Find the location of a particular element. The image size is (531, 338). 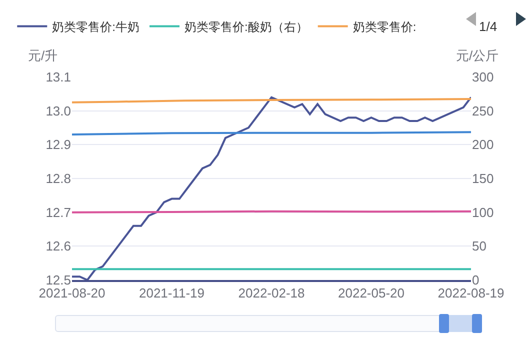

legend-label: 奶类零售价:牛奶 is located at coordinates (96, 27).